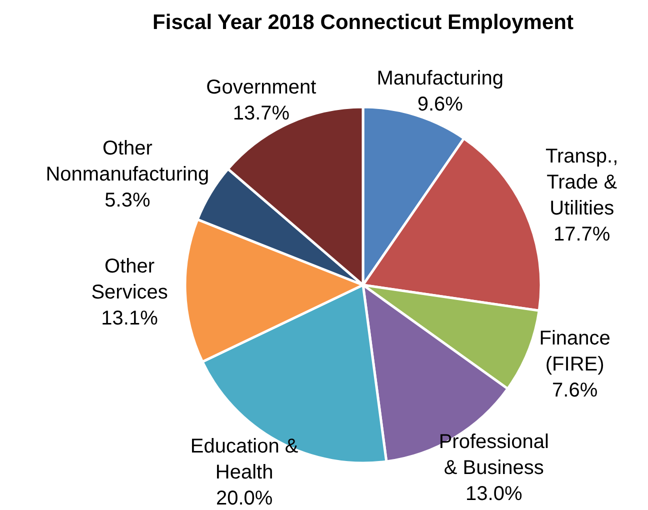  Describe the element at coordinates (440, 78) in the screenshot. I see `slice-label: Manufacturing` at that location.